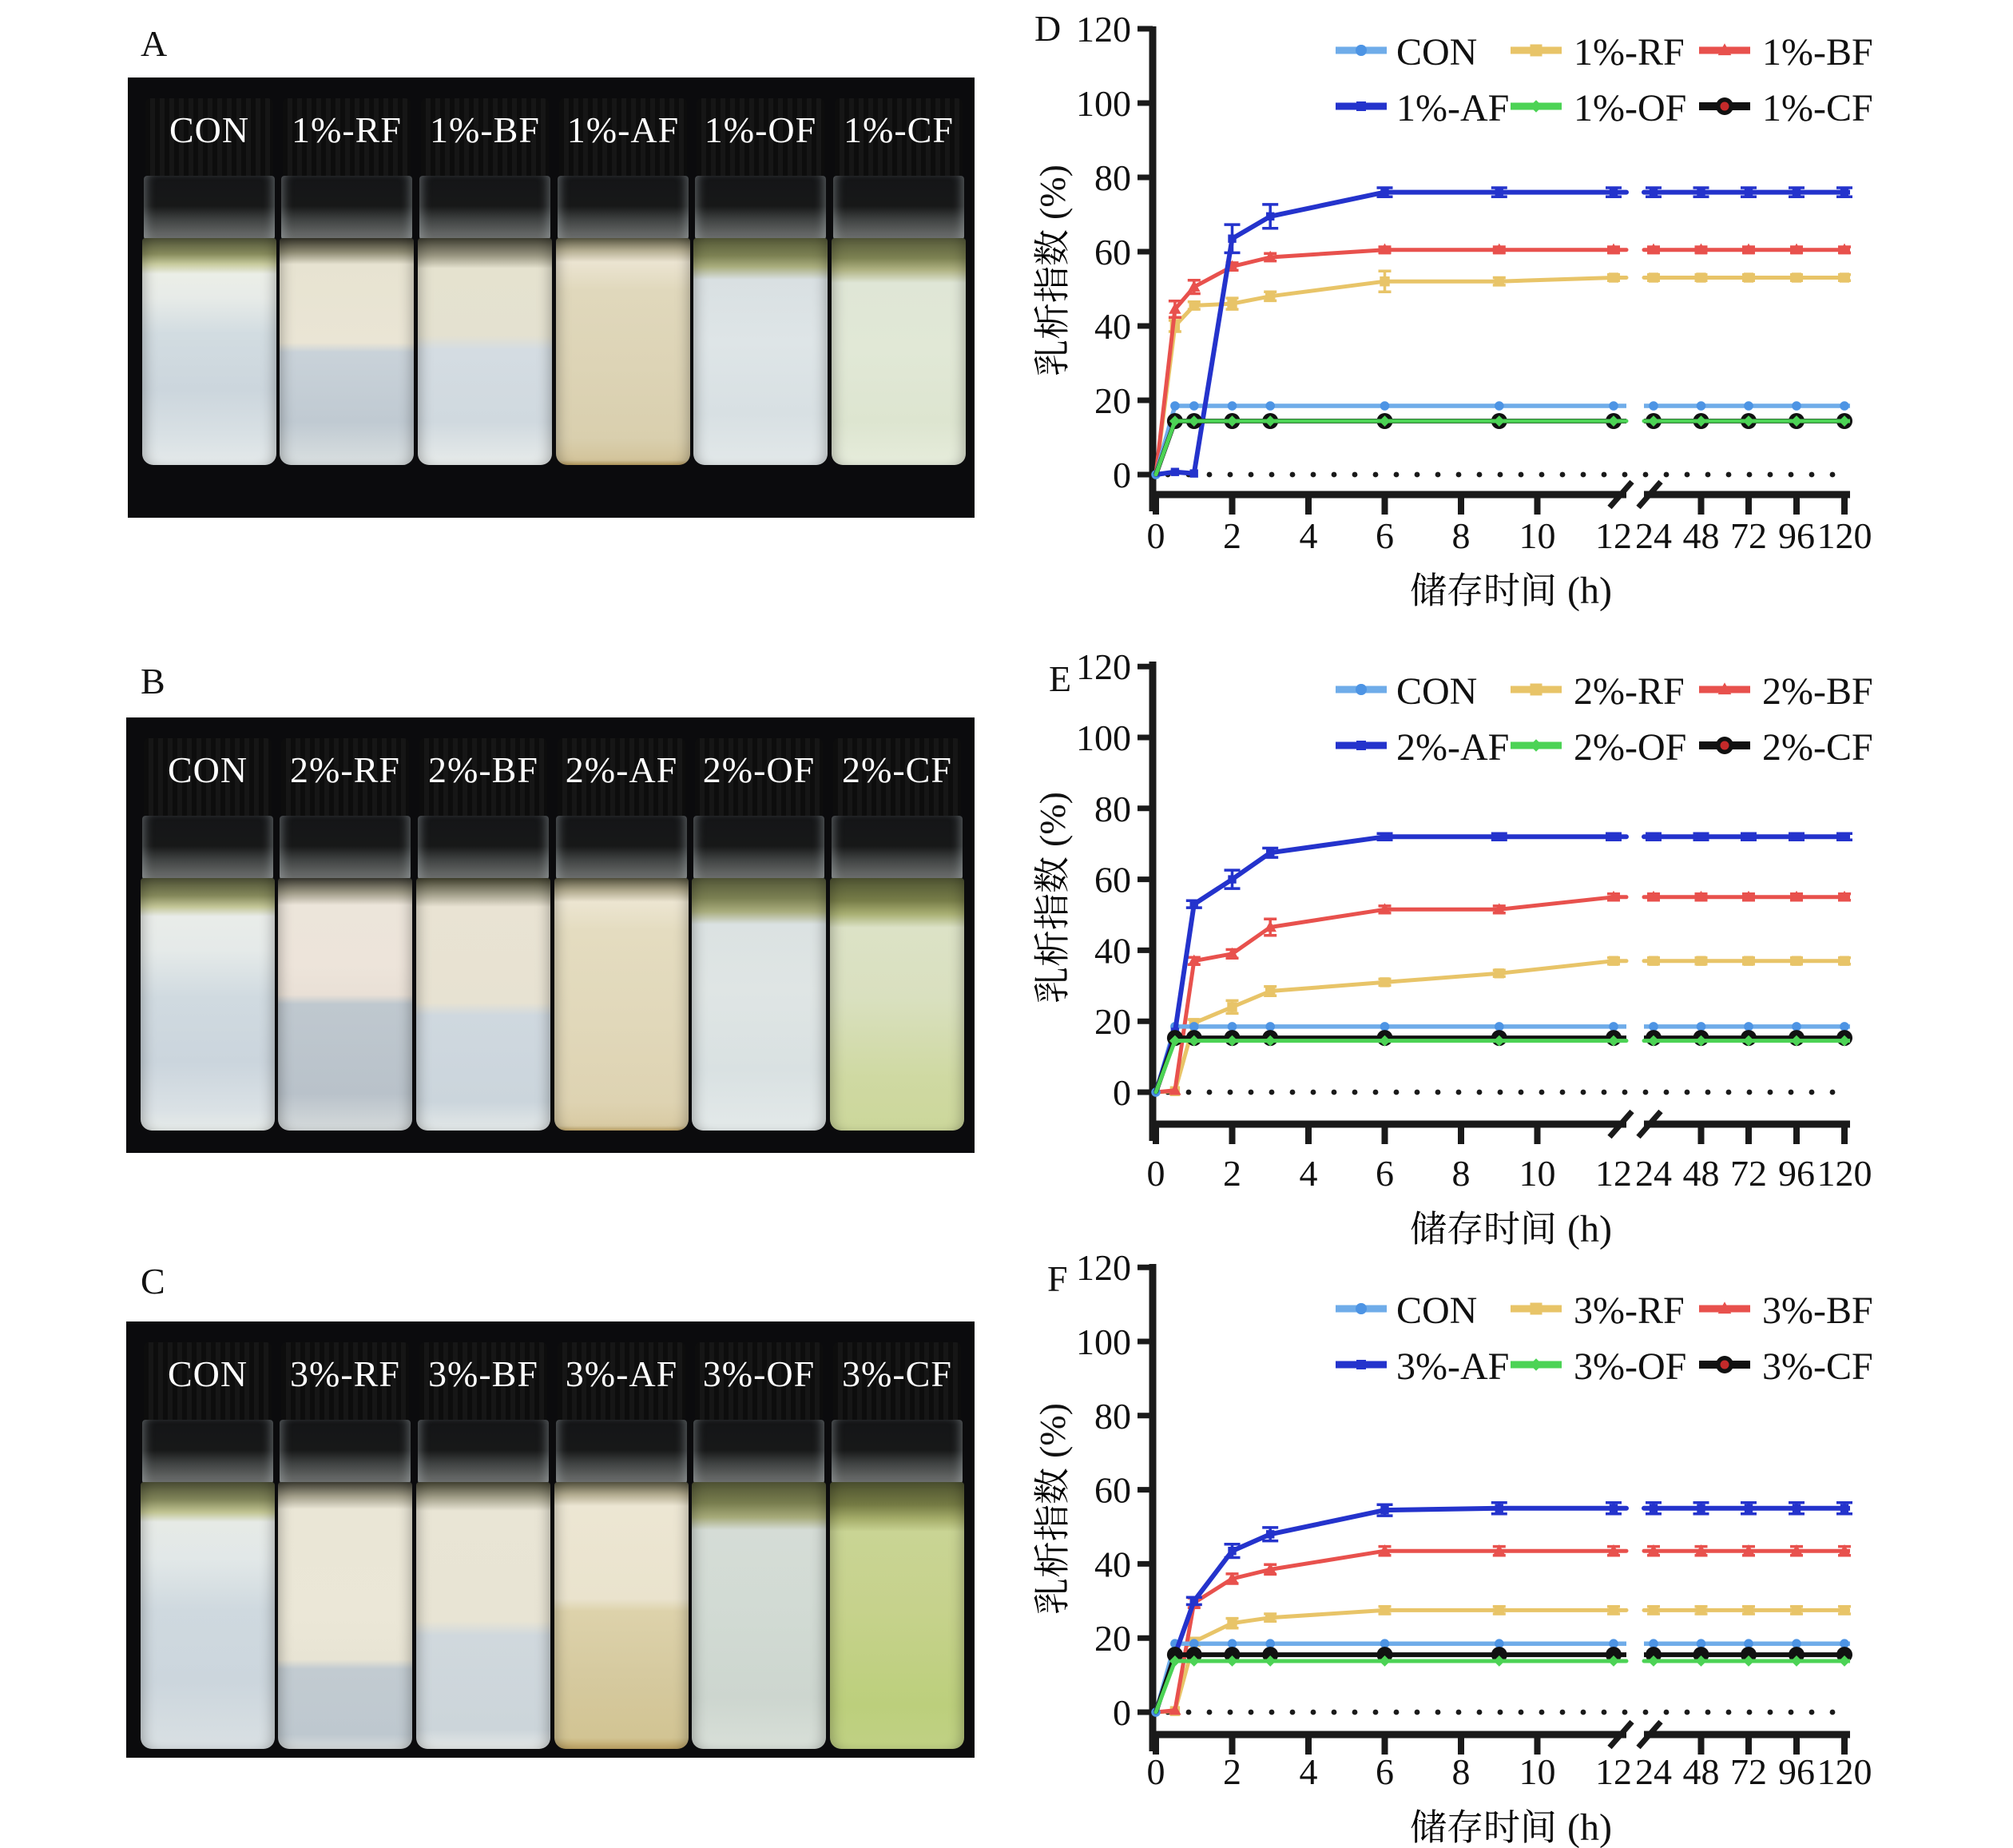  I want to click on svg-text: 2%-AF, so click(1452, 748).